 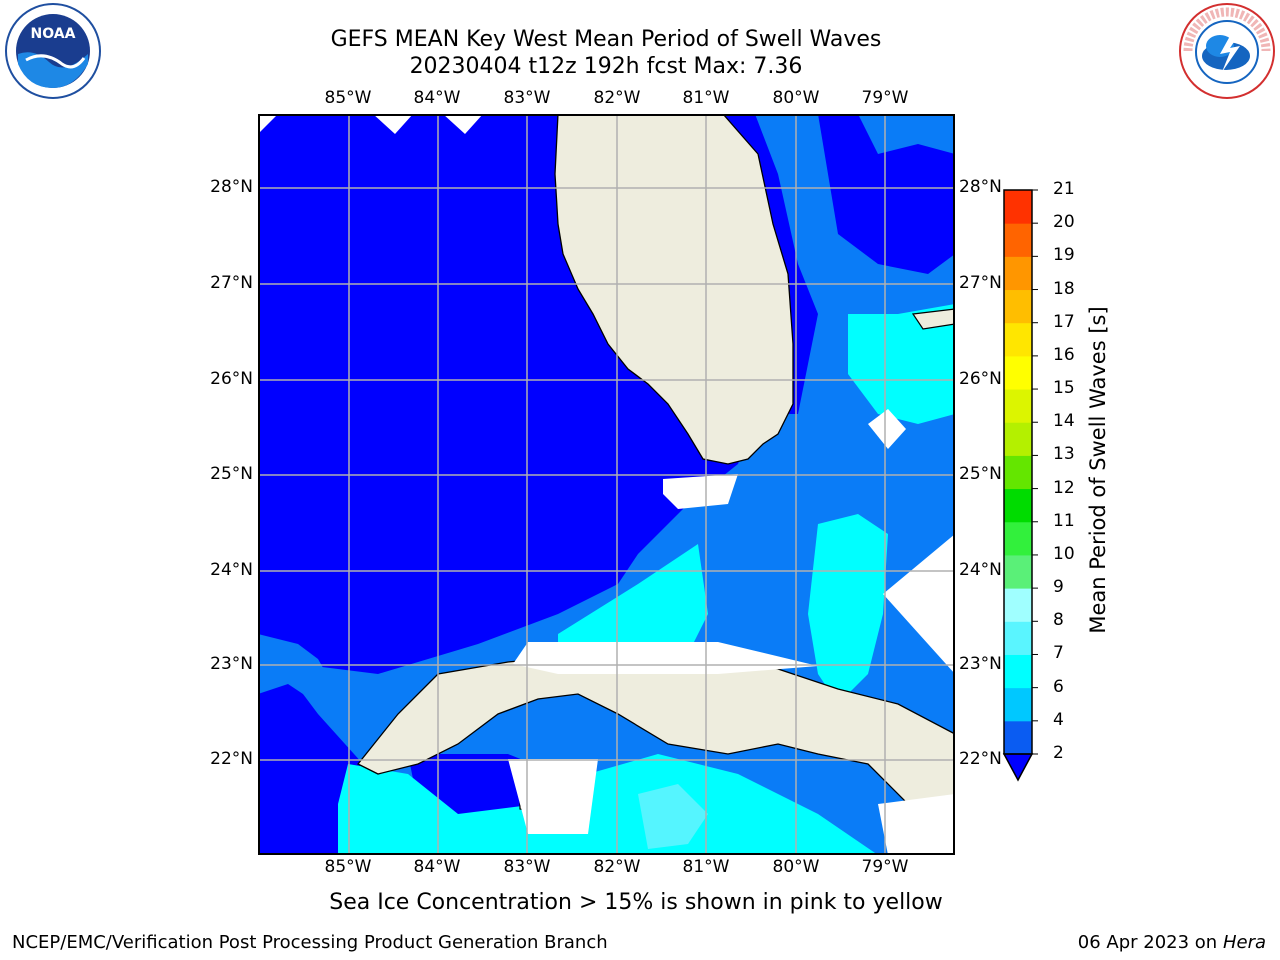 I want to click on lon-label-top: 82°W, so click(x=617, y=98).